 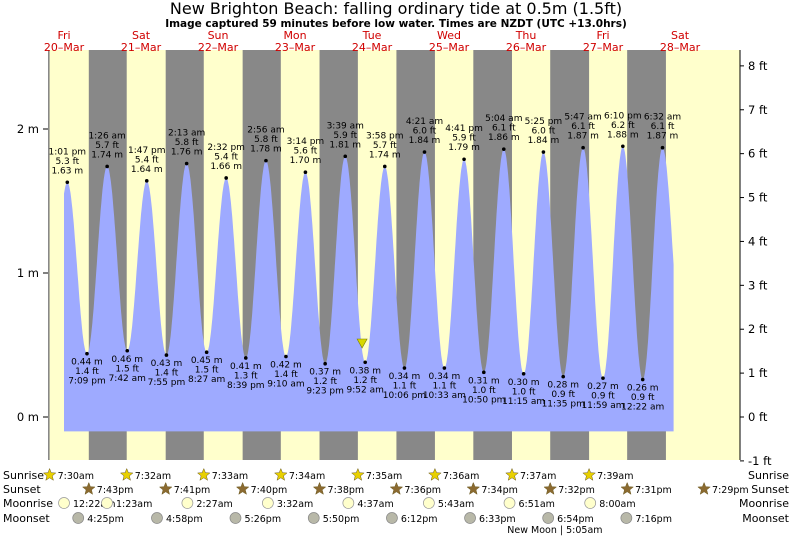 I want to click on low-tide-label: 0.28 m, so click(x=563, y=386).